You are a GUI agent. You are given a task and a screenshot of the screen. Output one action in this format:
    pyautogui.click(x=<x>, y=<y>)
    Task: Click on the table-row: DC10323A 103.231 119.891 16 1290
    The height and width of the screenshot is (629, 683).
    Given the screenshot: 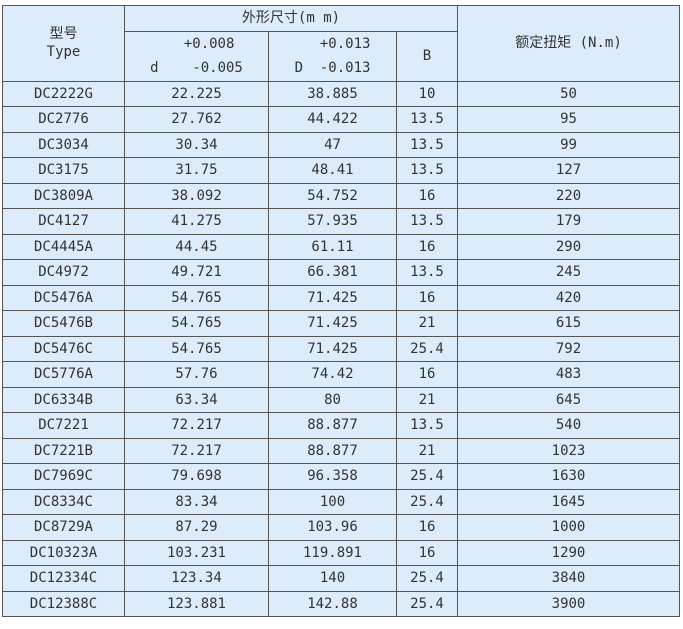 What is the action you would take?
    pyautogui.click(x=341, y=552)
    